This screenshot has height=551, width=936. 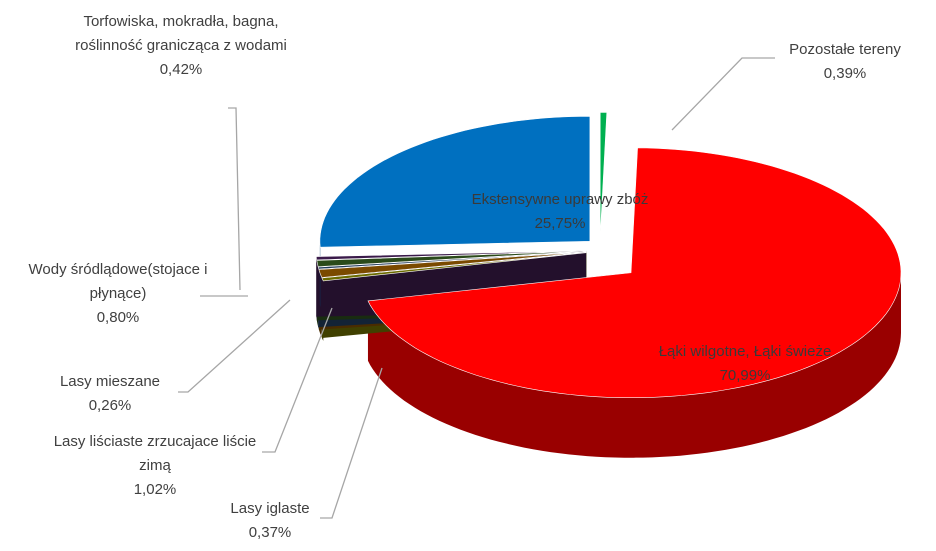 I want to click on label-name: Wody śródlądowe(stojace i płynące), so click(x=118, y=281).